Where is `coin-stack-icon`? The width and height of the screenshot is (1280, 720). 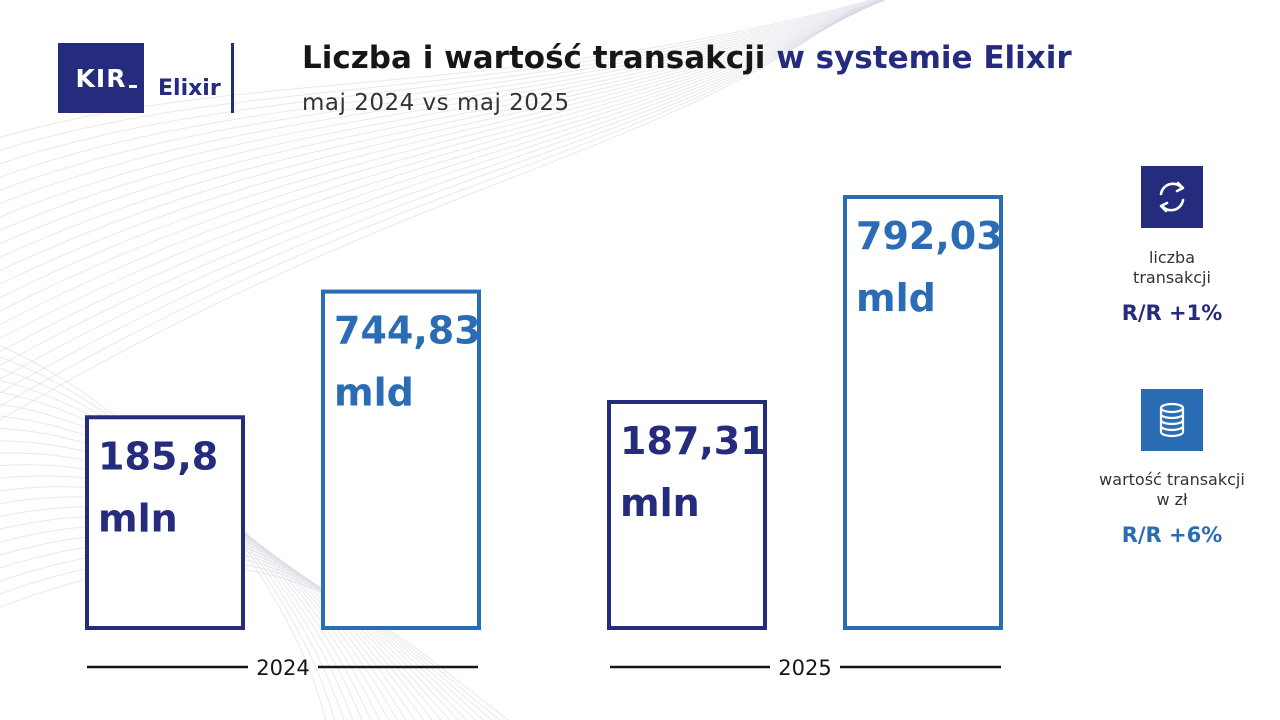
coin-stack-icon is located at coordinates (1172, 420).